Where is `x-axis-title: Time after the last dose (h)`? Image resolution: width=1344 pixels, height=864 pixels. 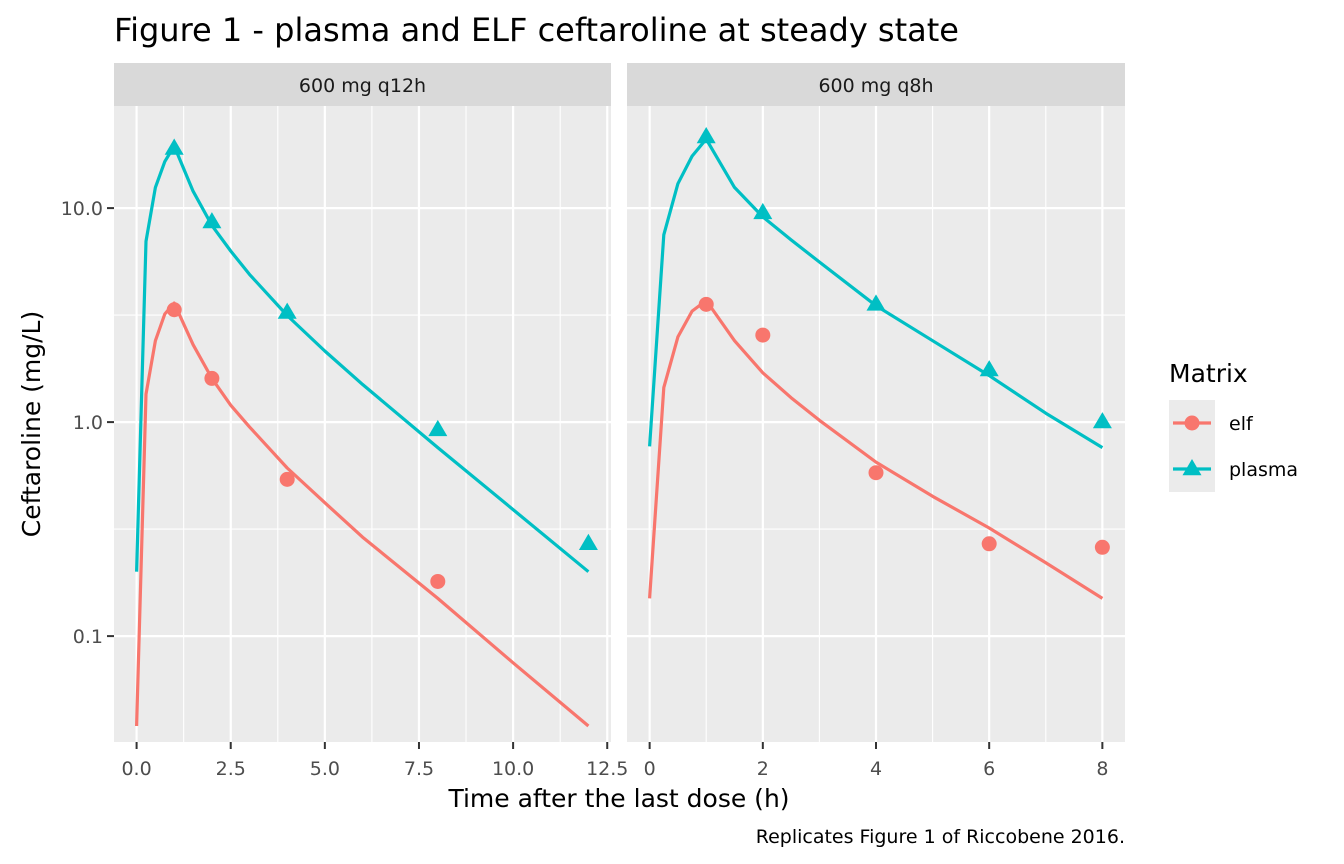 x-axis-title: Time after the last dose (h) is located at coordinates (618, 798).